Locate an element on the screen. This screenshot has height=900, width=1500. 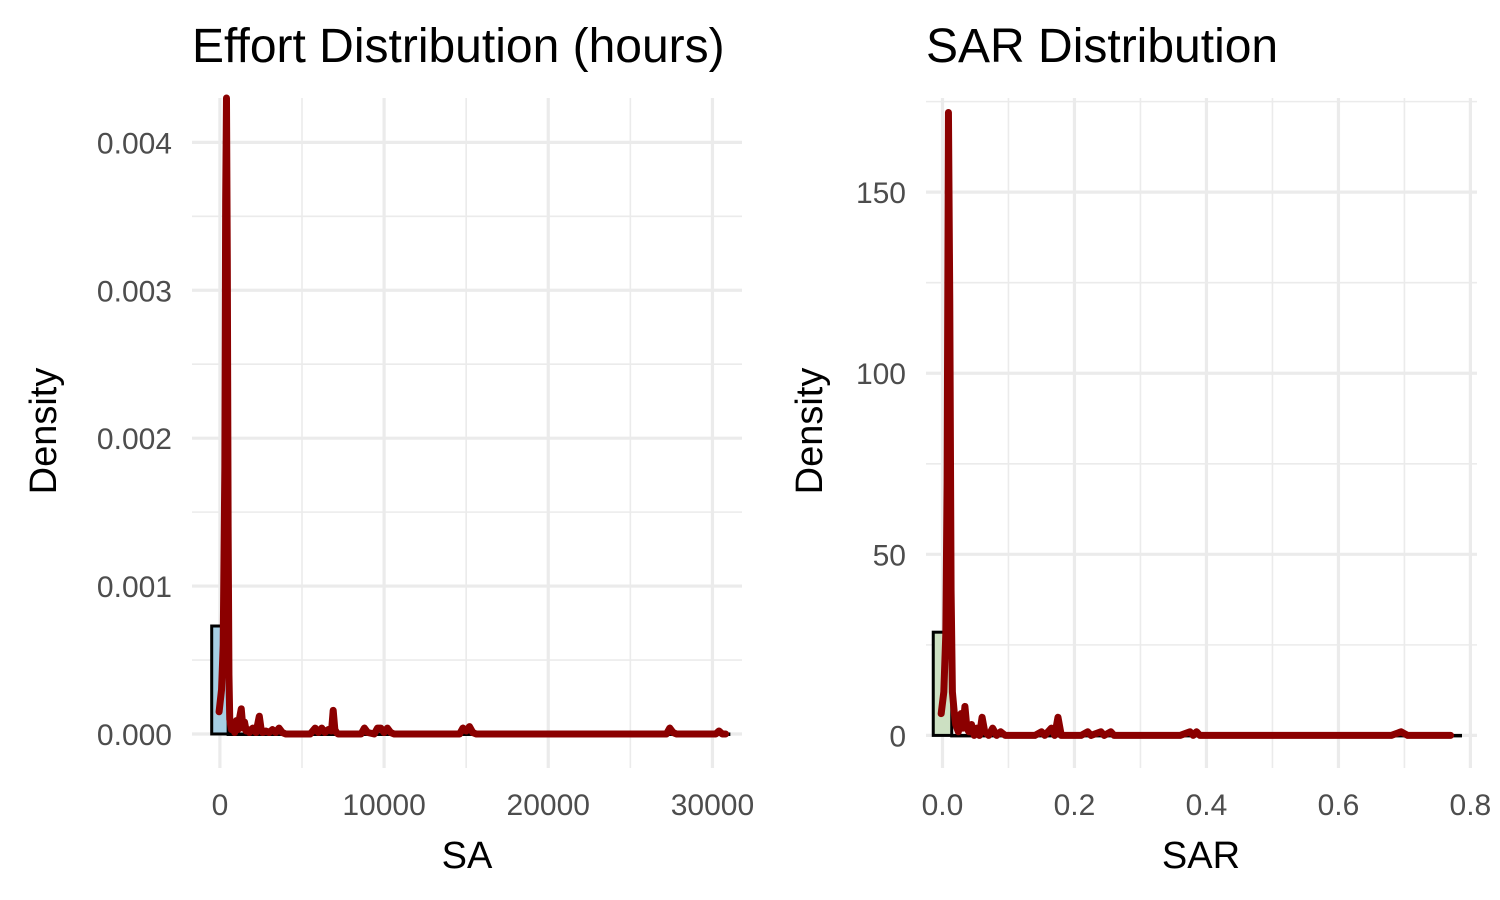
sar-x-axis-label: SAR is located at coordinates (1201, 856).